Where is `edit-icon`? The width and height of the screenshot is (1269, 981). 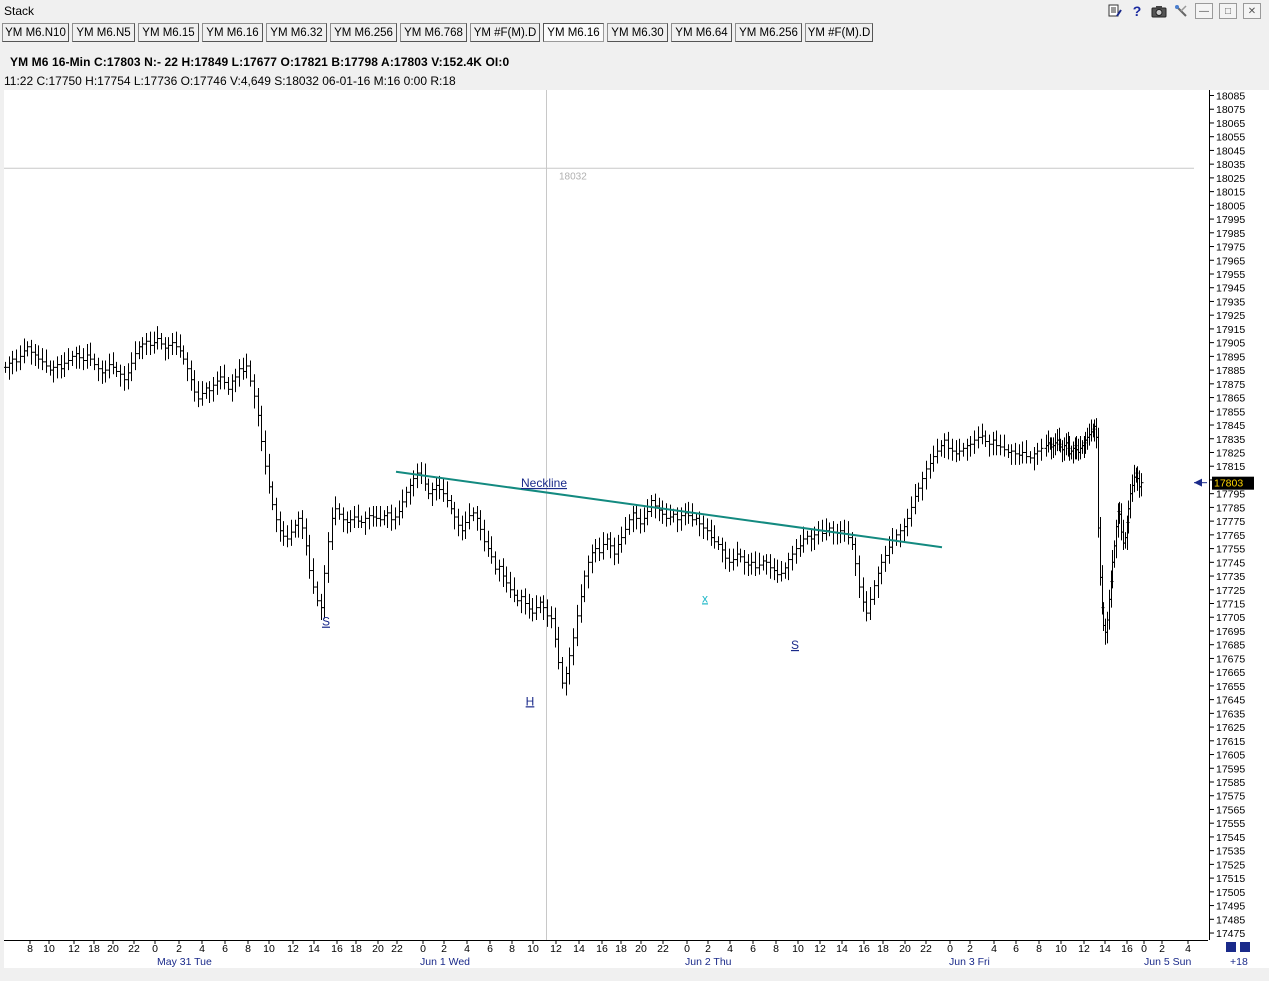 edit-icon is located at coordinates (1115, 11).